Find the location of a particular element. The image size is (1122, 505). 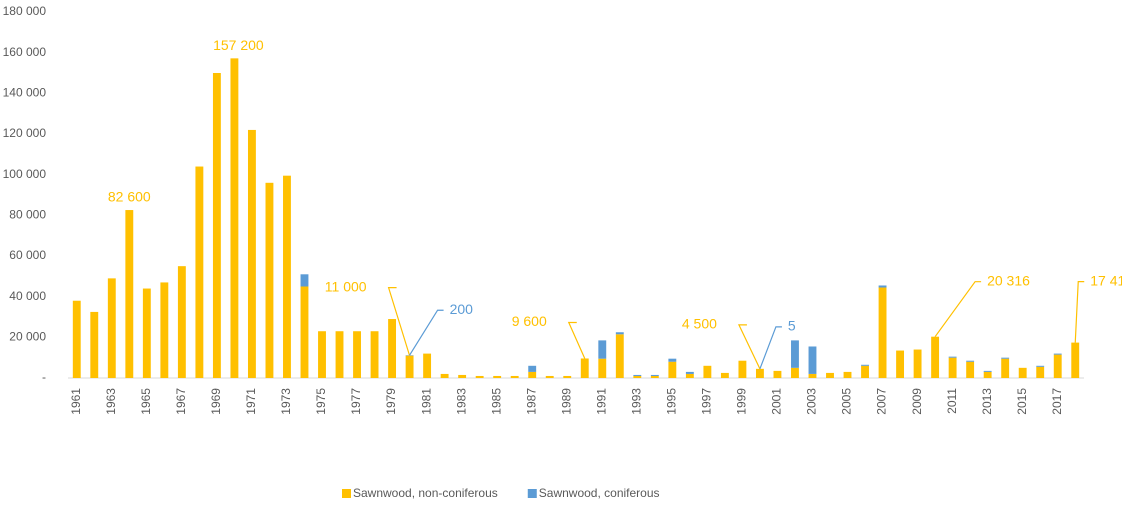

x-tick-label: 1985 is located at coordinates (496, 401).